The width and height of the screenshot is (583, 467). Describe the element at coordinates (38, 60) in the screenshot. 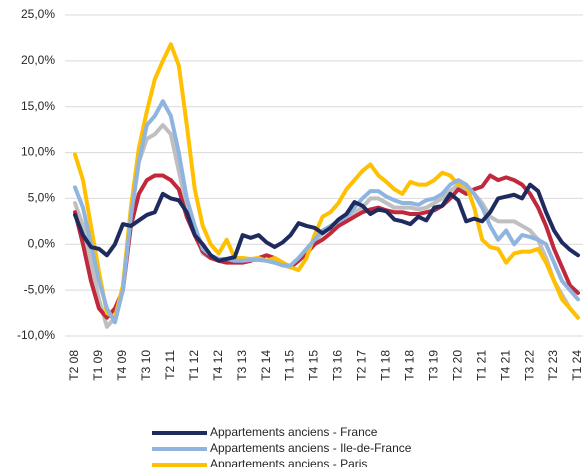

I see `y-tick-label: 20,0%` at that location.